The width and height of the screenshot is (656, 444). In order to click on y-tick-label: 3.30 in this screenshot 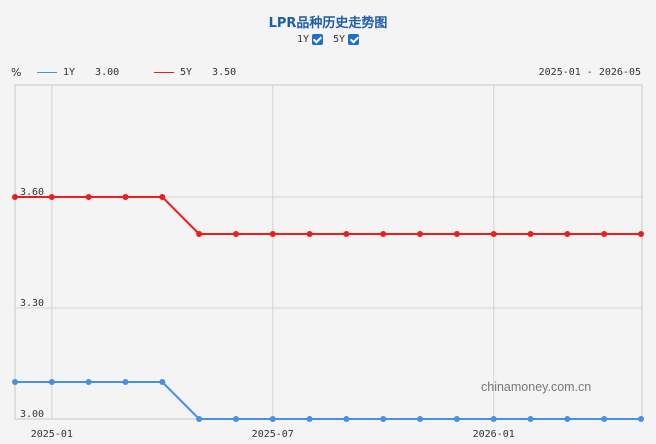, I will do `click(32, 303)`.